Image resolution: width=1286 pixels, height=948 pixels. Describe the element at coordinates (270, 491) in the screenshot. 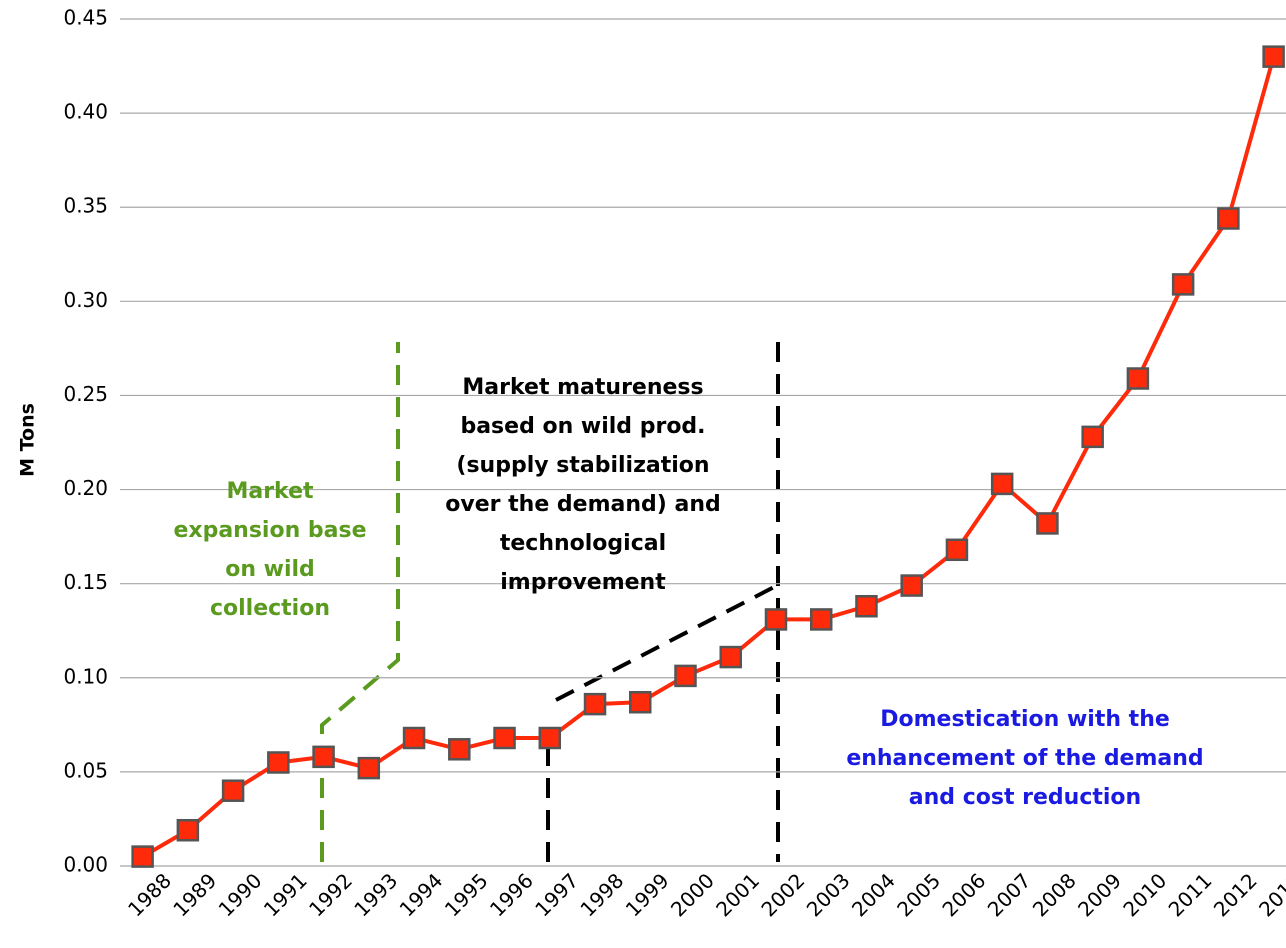

I see `annotation-text: Market` at that location.